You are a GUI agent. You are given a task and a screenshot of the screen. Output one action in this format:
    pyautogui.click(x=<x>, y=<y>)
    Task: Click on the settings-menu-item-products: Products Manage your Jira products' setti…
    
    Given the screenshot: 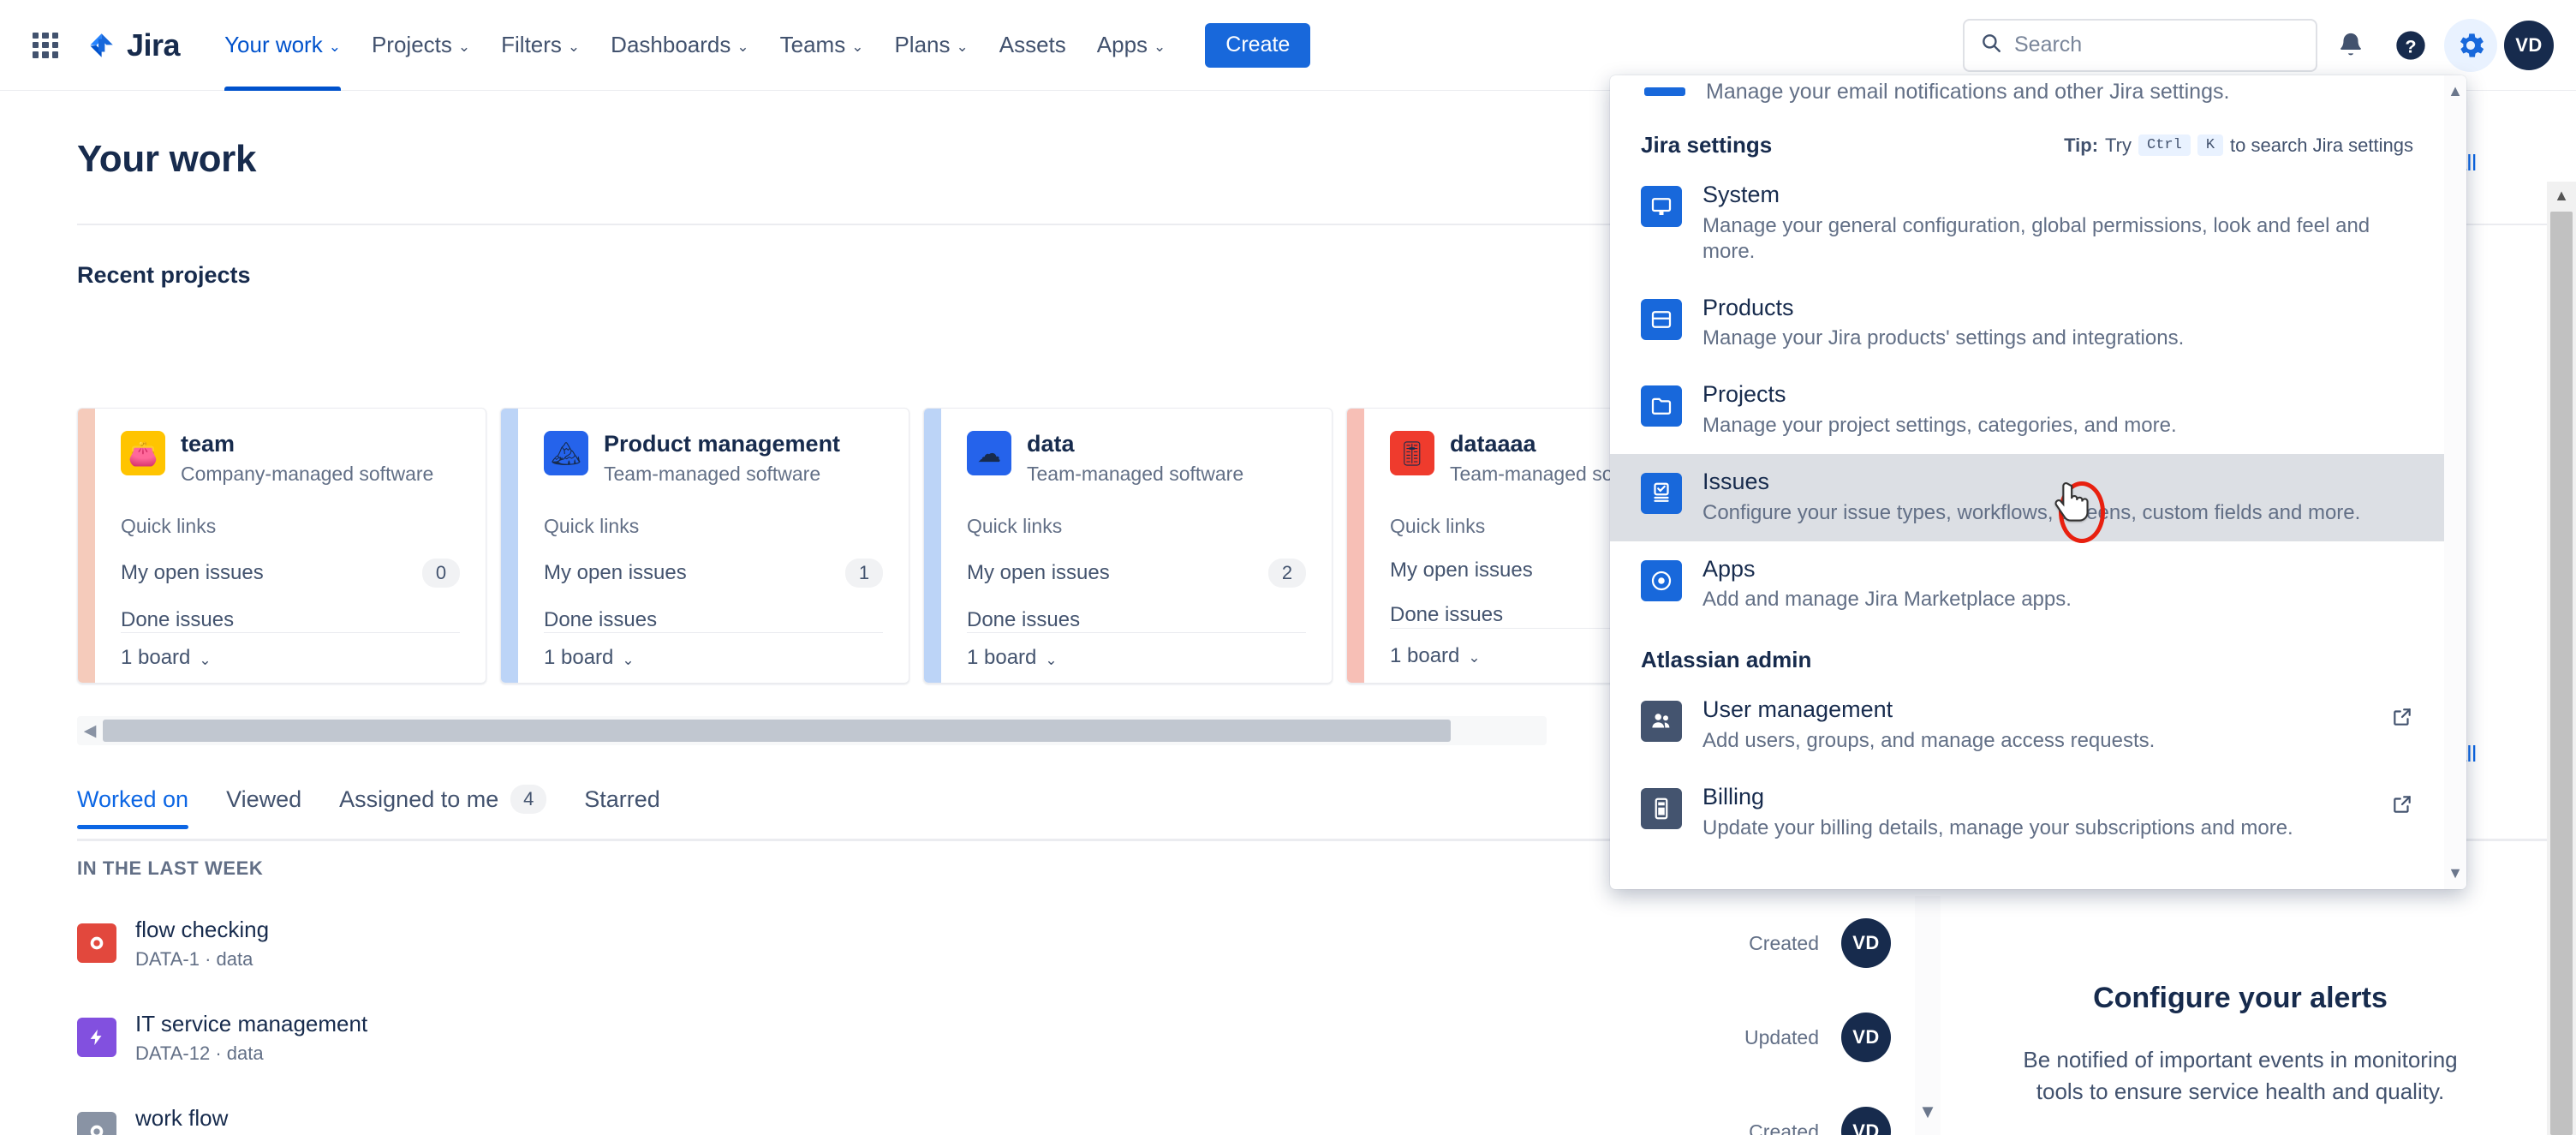 What is the action you would take?
    pyautogui.click(x=2027, y=323)
    